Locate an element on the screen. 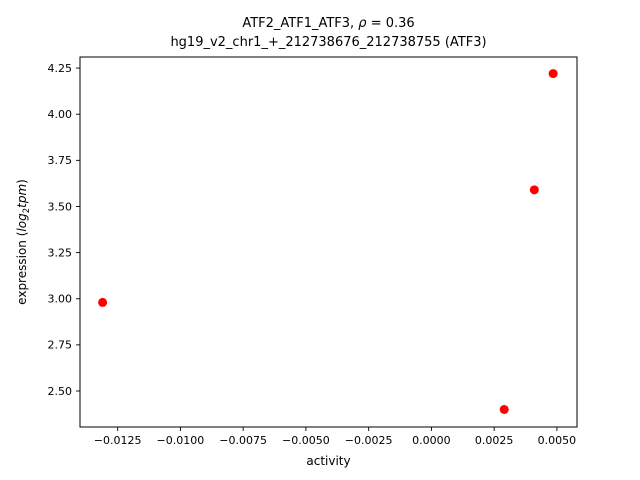  y-tick-label: 2.50 is located at coordinates (60, 391).